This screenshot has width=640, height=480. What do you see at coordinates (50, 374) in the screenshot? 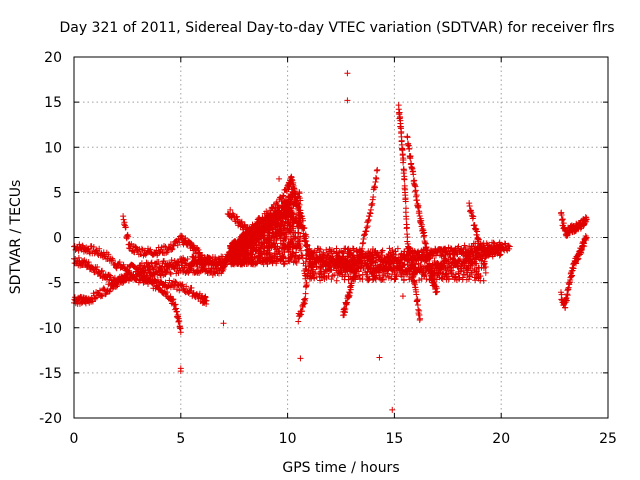
I see `y-tick-label: -15` at bounding box center [50, 374].